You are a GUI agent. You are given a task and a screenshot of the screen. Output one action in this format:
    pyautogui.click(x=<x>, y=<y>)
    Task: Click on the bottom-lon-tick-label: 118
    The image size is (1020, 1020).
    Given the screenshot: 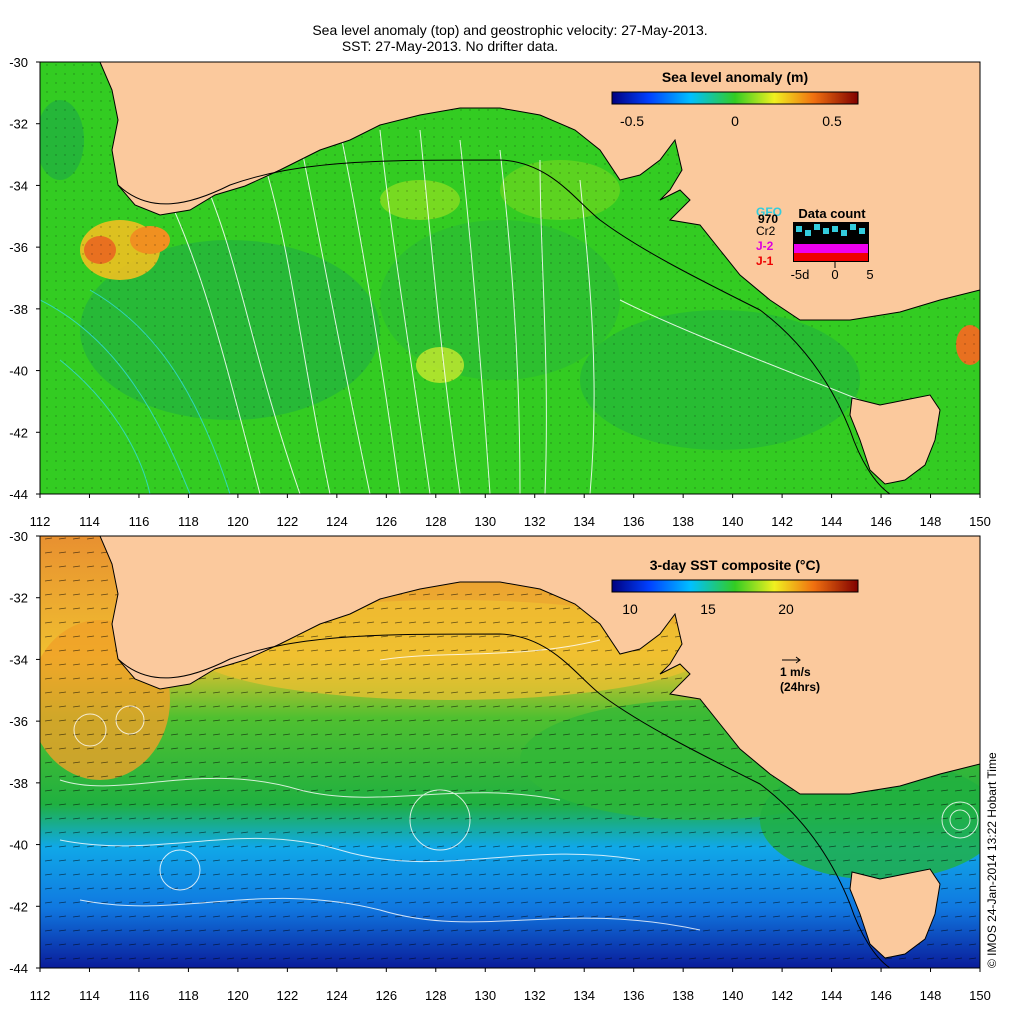 What is the action you would take?
    pyautogui.click(x=188, y=995)
    